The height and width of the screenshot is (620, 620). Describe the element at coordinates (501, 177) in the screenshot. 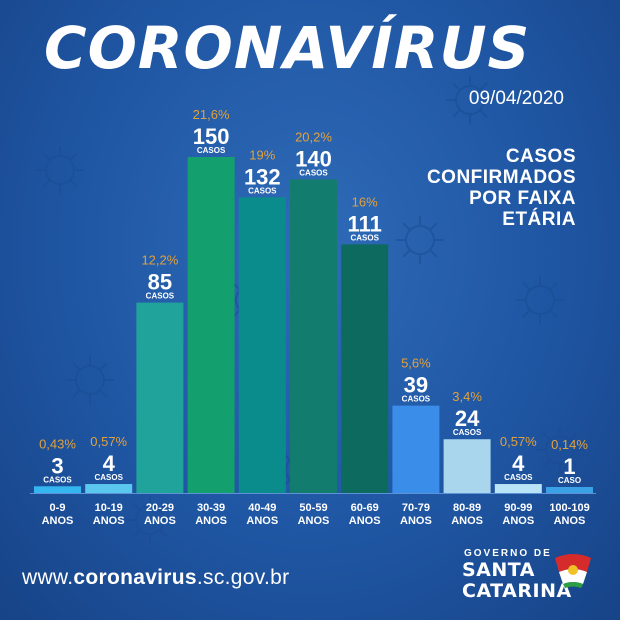

I see `subtitle-line: CONFIRMADOS` at that location.